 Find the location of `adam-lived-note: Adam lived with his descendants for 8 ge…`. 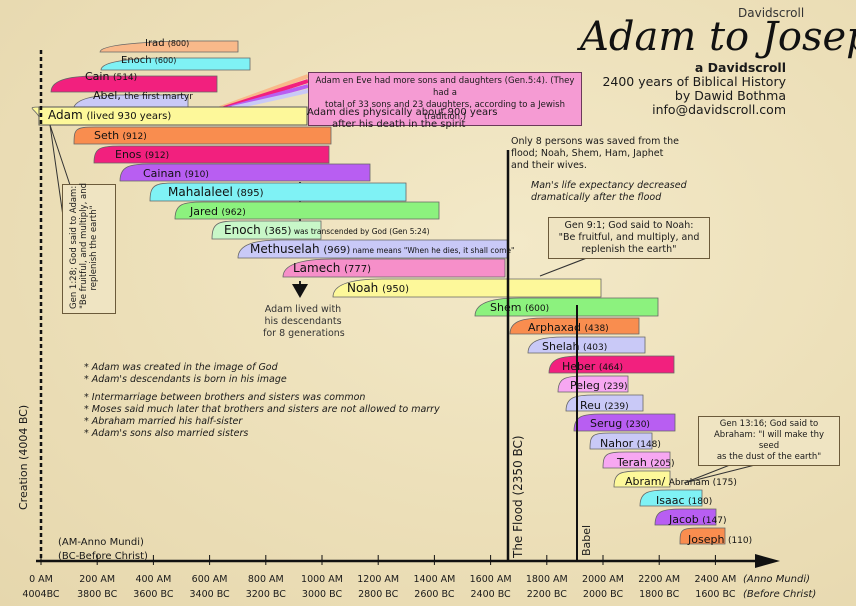

adam-lived-note: Adam lived with his descendants for 8 ge… is located at coordinates (304, 322).